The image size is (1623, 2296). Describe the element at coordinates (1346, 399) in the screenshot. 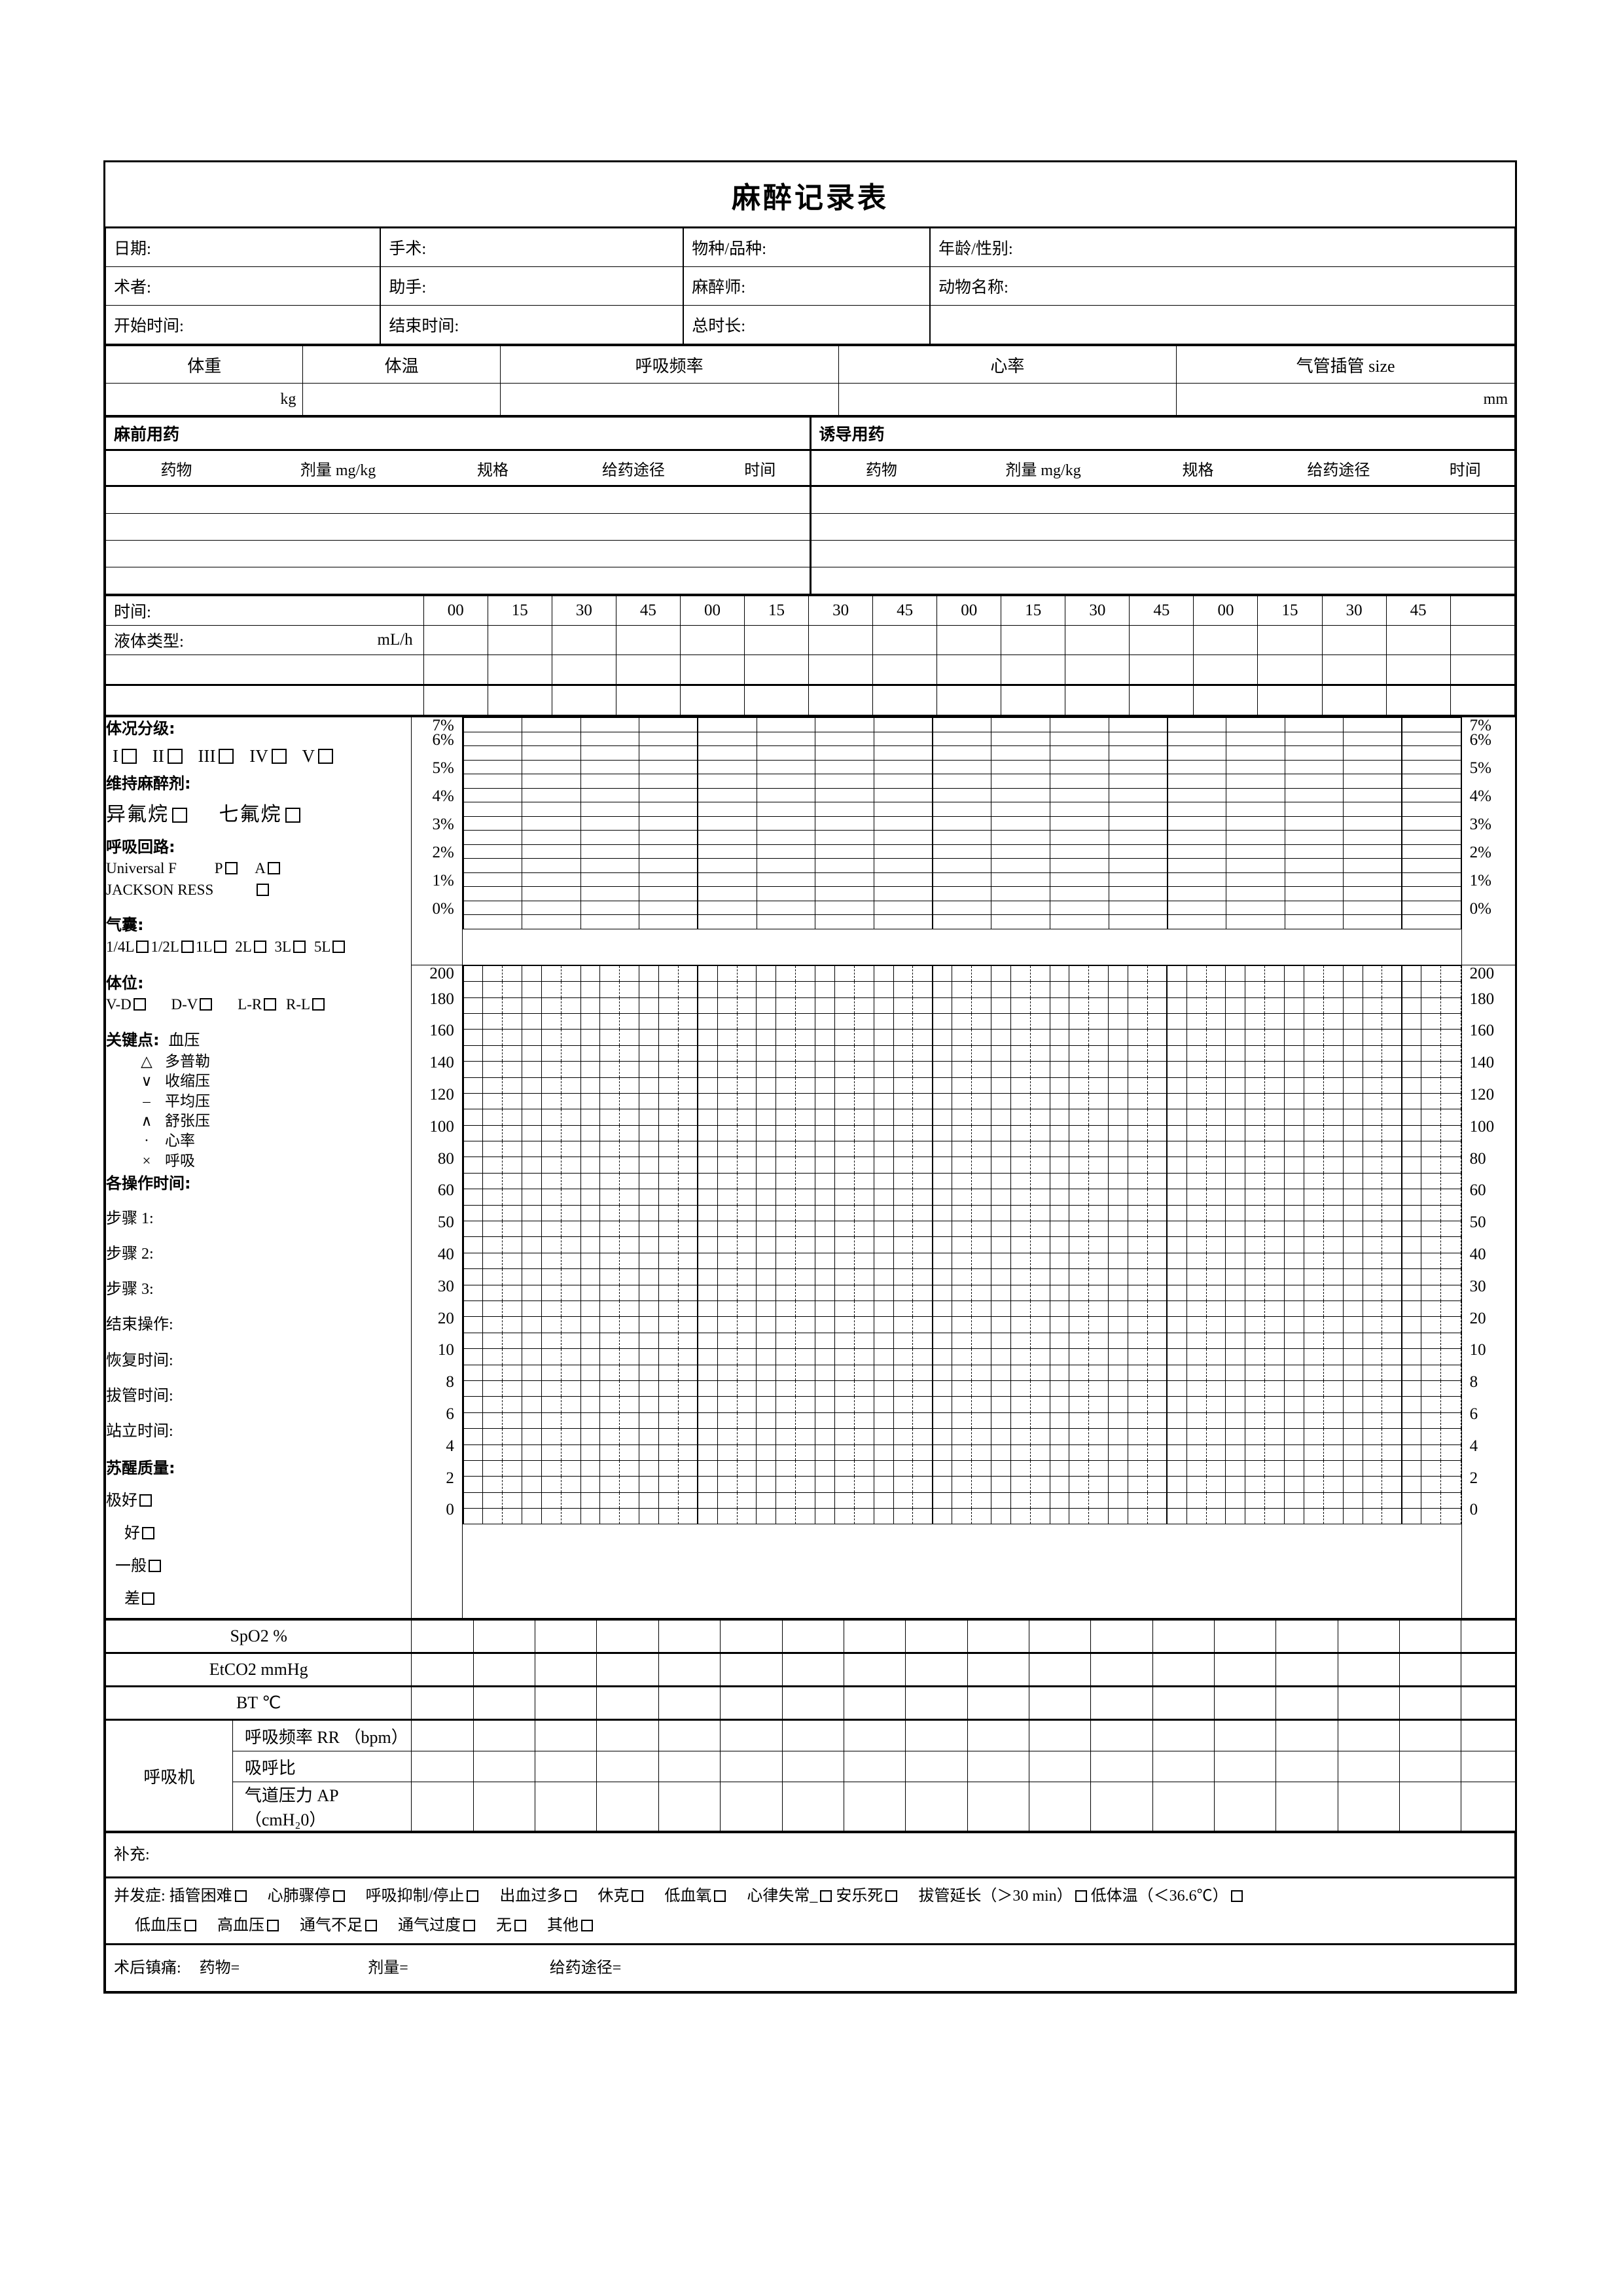

I see `value-ett-unit: mm` at that location.